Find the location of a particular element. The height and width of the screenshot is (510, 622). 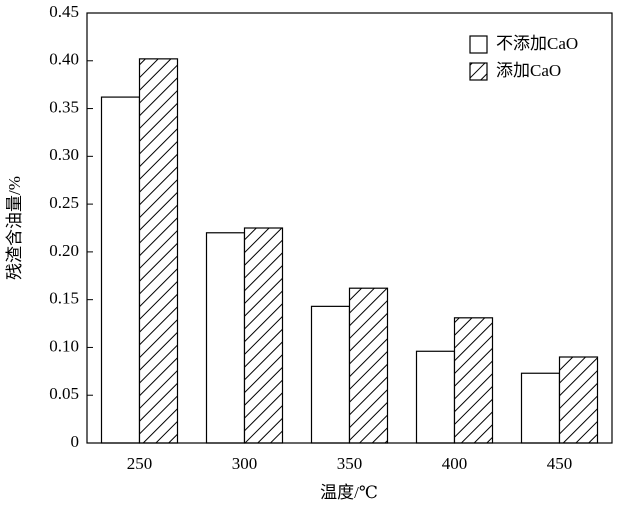

y-tick-label: 0.45 is located at coordinates (64, 11).